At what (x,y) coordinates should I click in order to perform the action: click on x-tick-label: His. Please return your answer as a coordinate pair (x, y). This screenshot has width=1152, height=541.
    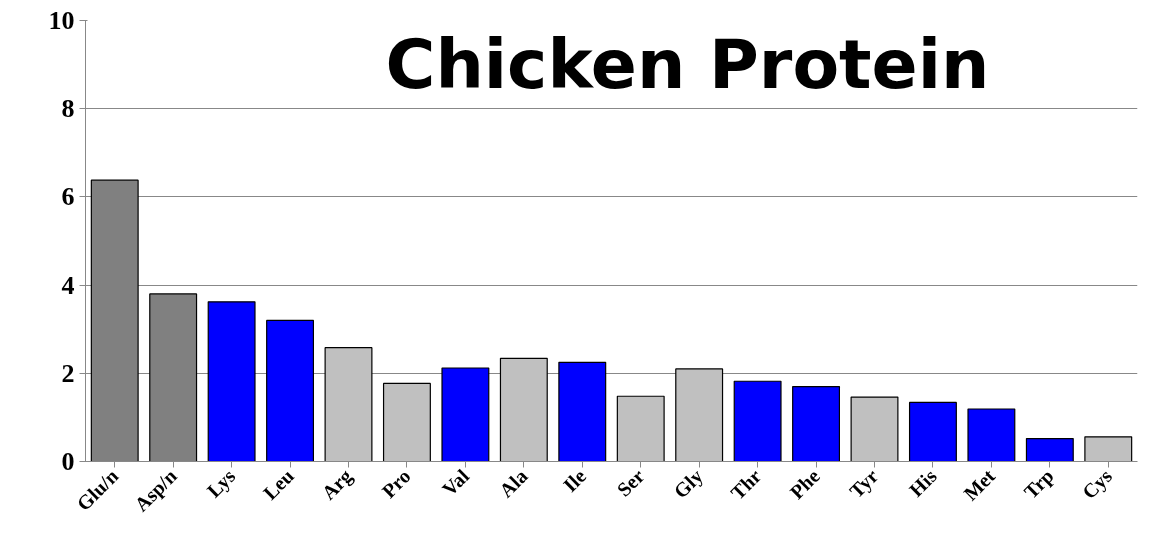
    Looking at the image, I should click on (922, 482).